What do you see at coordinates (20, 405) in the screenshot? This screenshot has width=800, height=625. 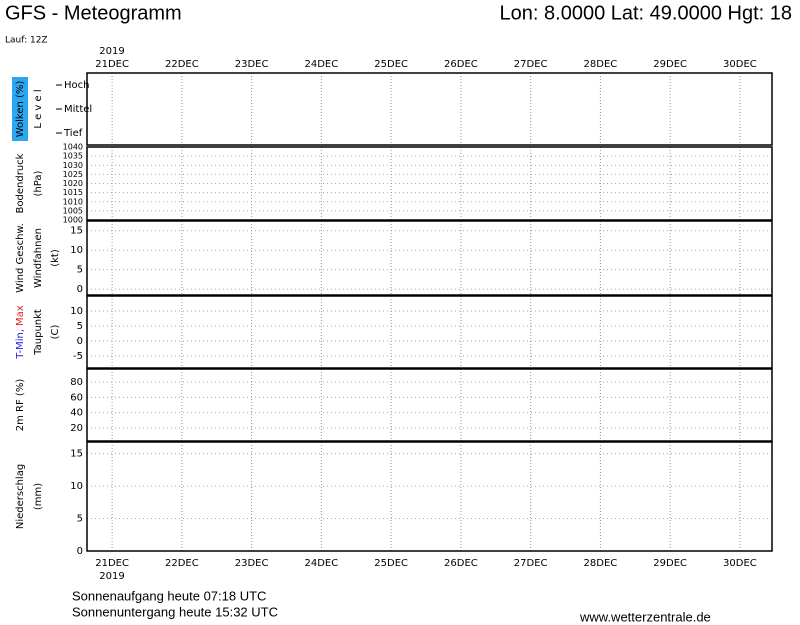 I see `y-axis-label: 2m RF (%)` at bounding box center [20, 405].